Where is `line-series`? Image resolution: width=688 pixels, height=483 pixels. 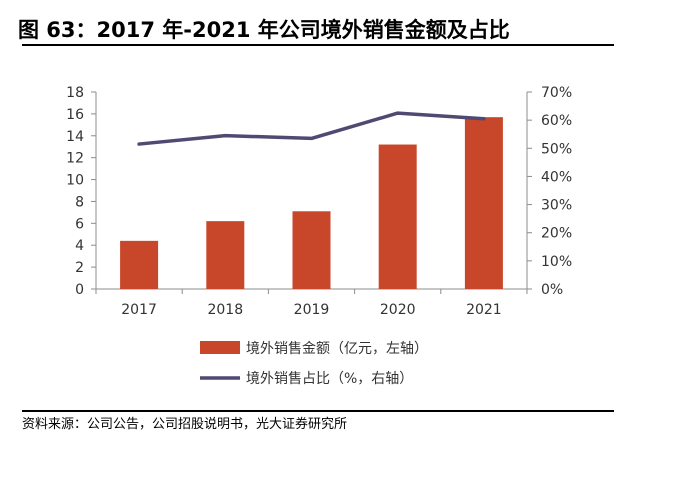 line-series is located at coordinates (311, 128).